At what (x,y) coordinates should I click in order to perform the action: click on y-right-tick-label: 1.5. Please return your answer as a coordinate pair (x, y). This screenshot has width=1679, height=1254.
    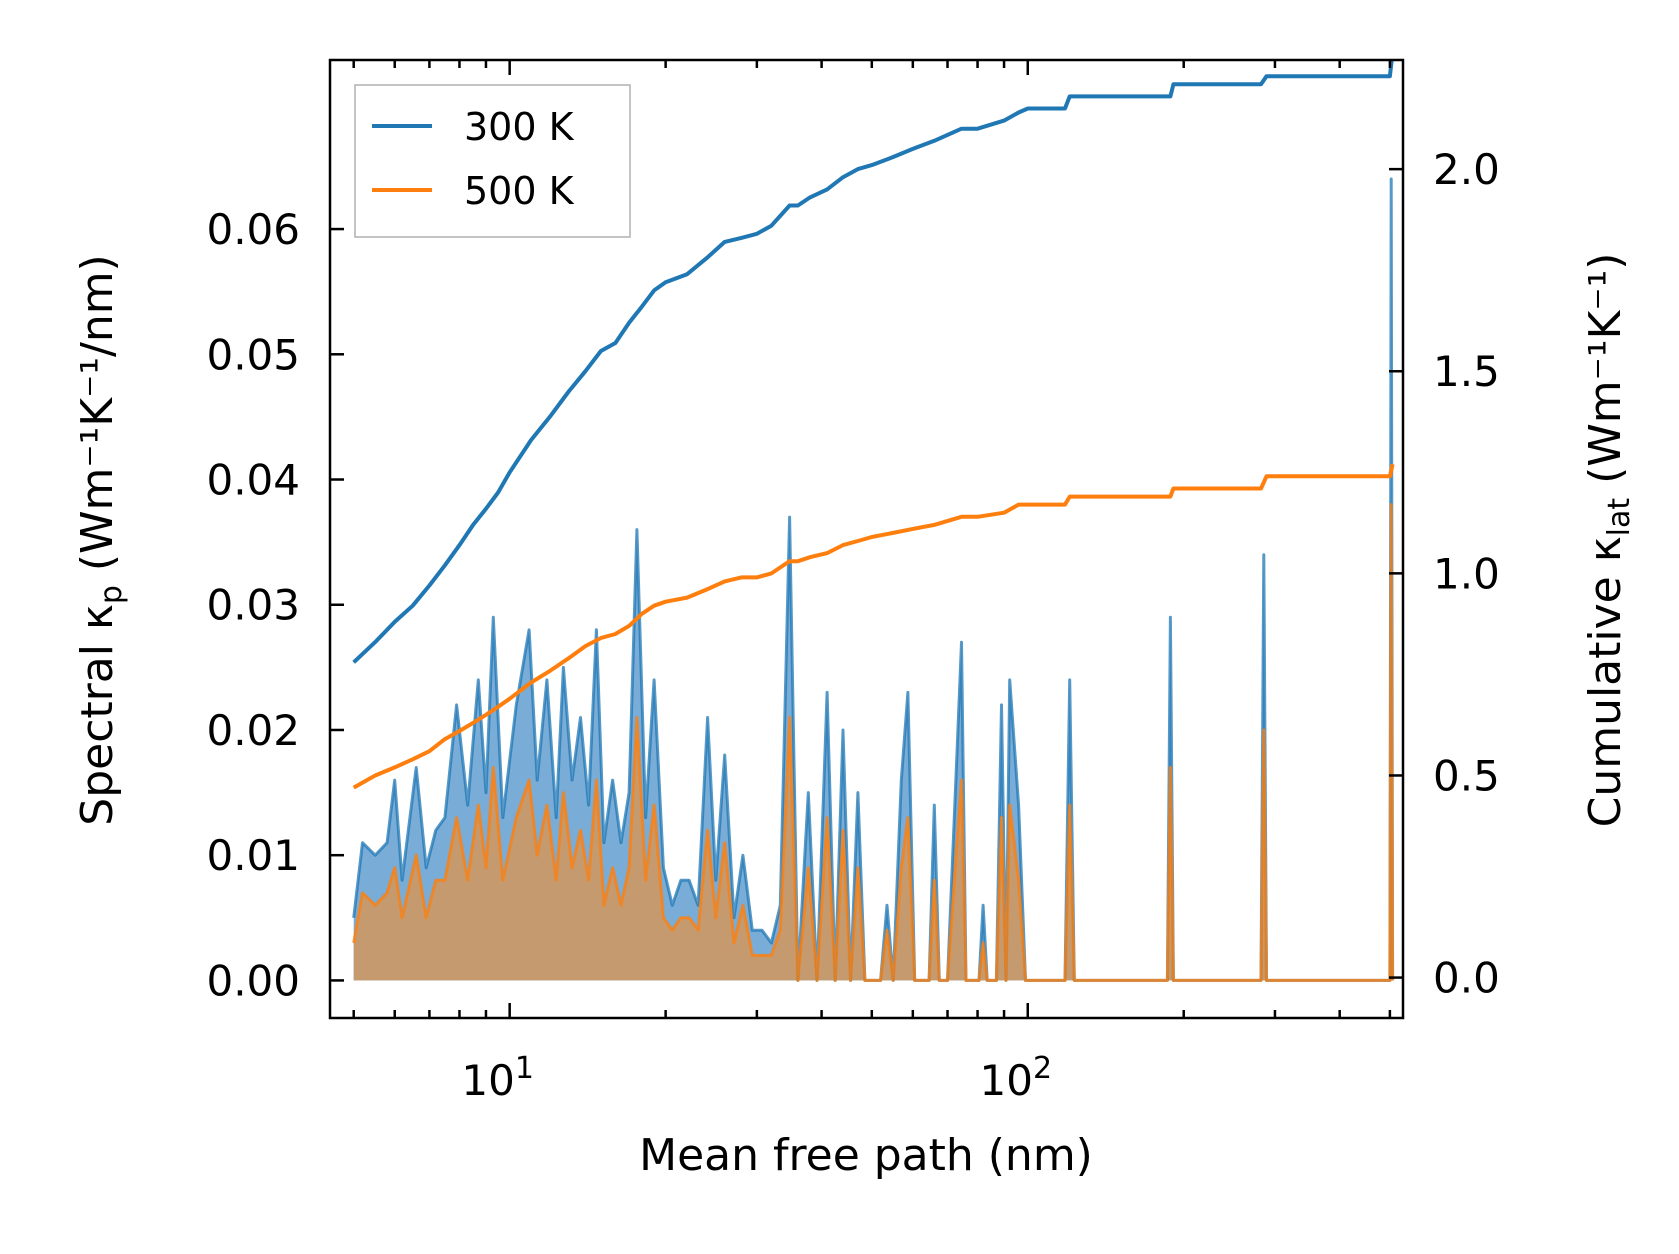
    Looking at the image, I should click on (1466, 371).